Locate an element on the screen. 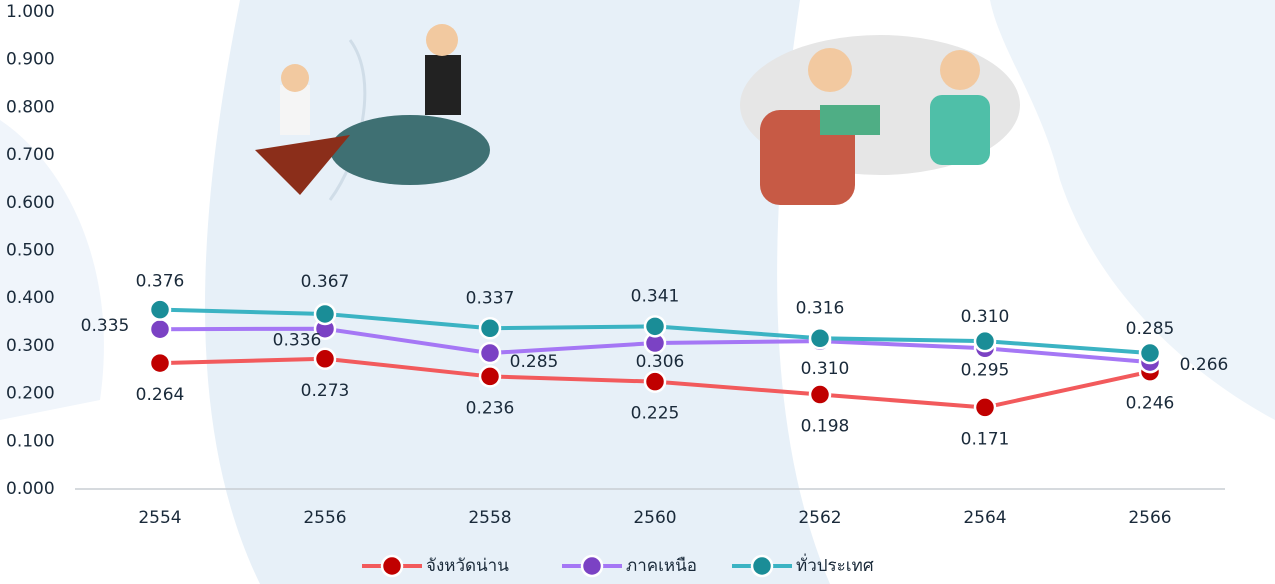 The image size is (1275, 584). data-label: 0.367 is located at coordinates (325, 282).